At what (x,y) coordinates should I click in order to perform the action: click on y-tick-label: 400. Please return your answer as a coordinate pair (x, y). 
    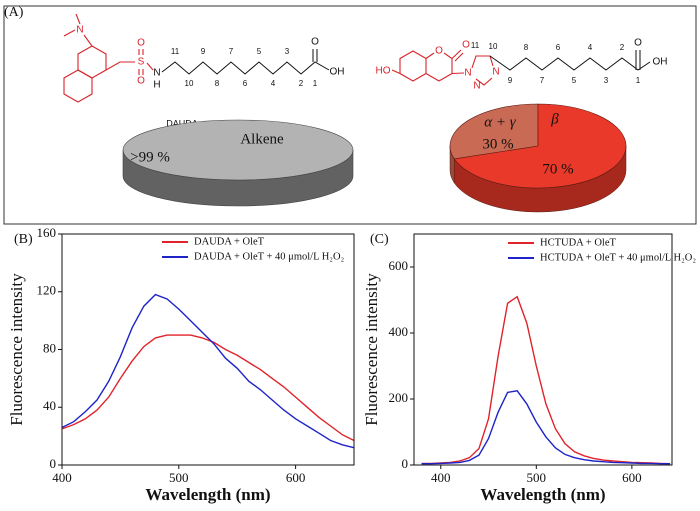
    Looking at the image, I should click on (399, 331).